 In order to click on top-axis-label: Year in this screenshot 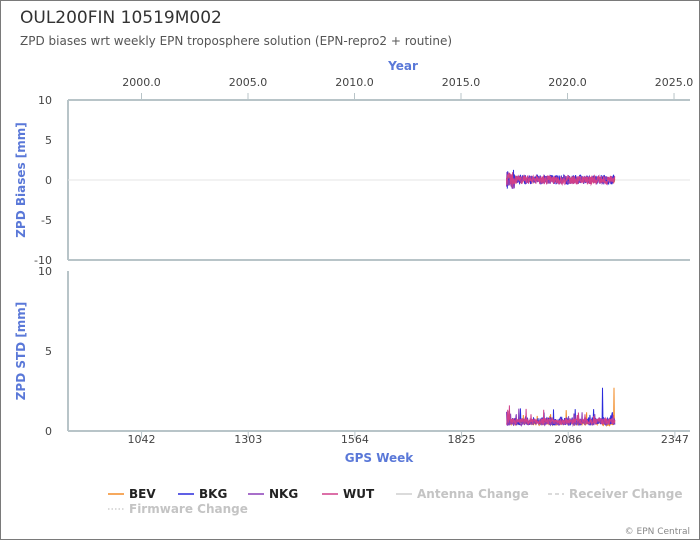, I will do `click(402, 66)`.